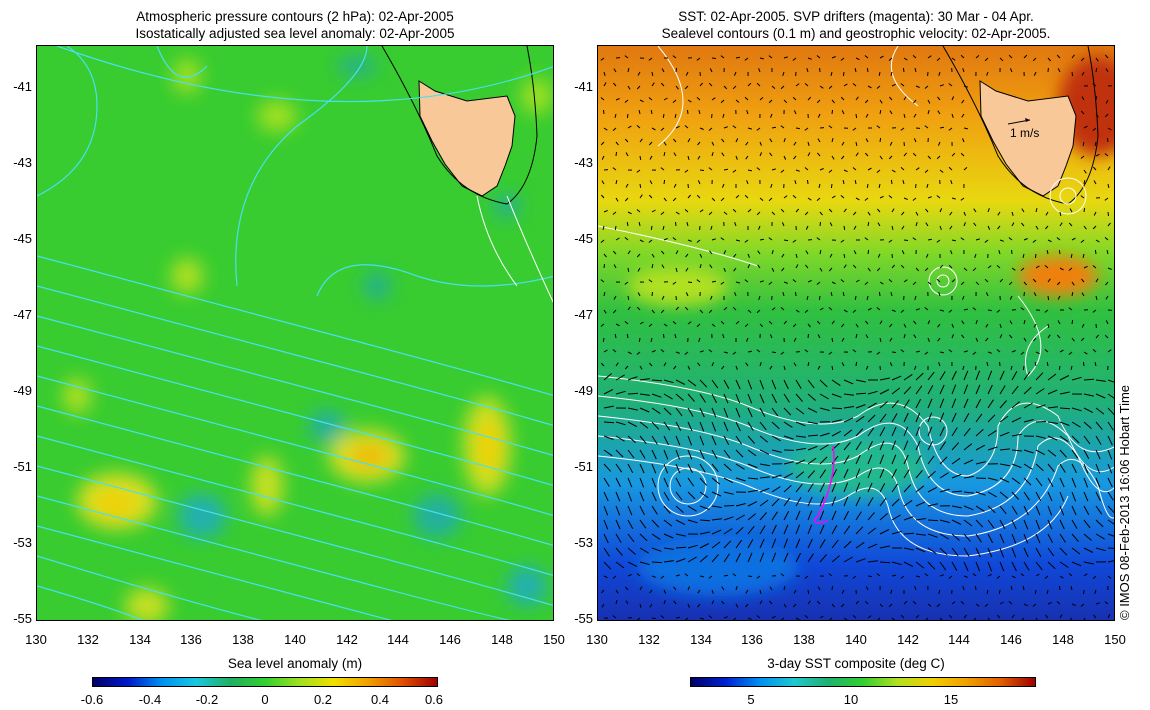 The width and height of the screenshot is (1150, 710). I want to click on lon-tick-left-5: 138, so click(243, 639).